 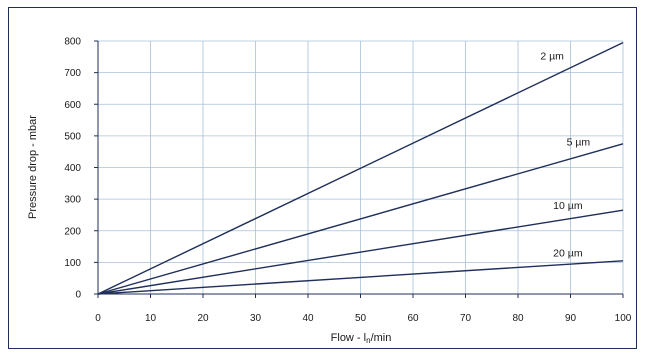 I want to click on series-label: 2 µm, so click(x=552, y=57).